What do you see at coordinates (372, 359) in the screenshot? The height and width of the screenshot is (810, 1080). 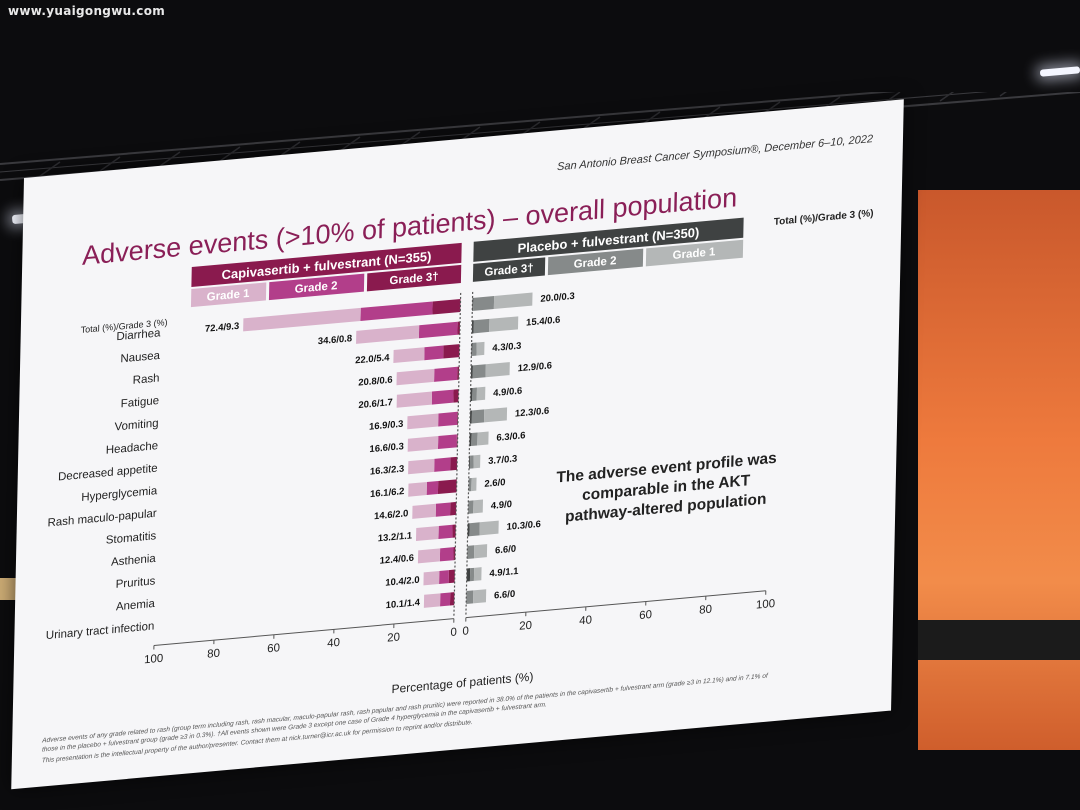 I see `capi-value-label: 22.0/5.4` at bounding box center [372, 359].